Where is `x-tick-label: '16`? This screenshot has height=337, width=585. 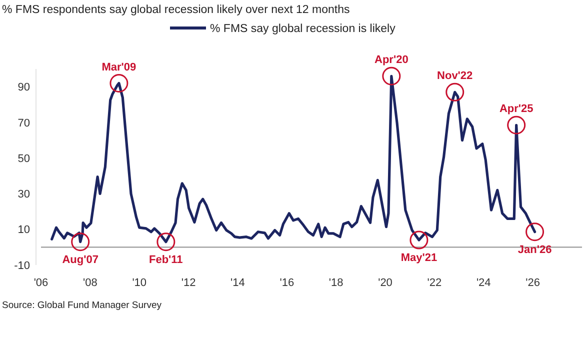 x-tick-label: '16 is located at coordinates (287, 283).